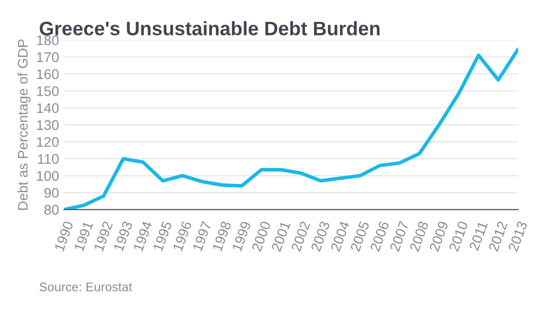 Image resolution: width=557 pixels, height=320 pixels. Describe the element at coordinates (261, 236) in the screenshot. I see `x-tick-label: 2000` at that location.